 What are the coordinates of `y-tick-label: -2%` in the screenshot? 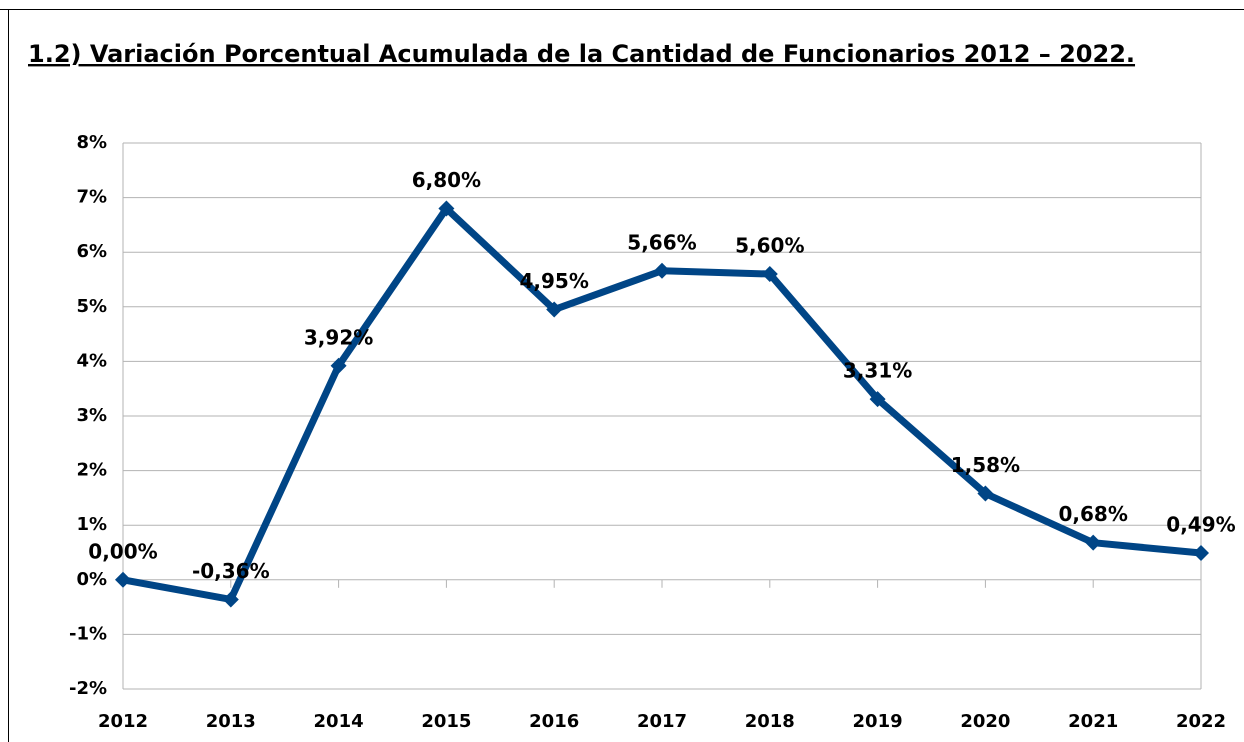 It's located at (88, 688).